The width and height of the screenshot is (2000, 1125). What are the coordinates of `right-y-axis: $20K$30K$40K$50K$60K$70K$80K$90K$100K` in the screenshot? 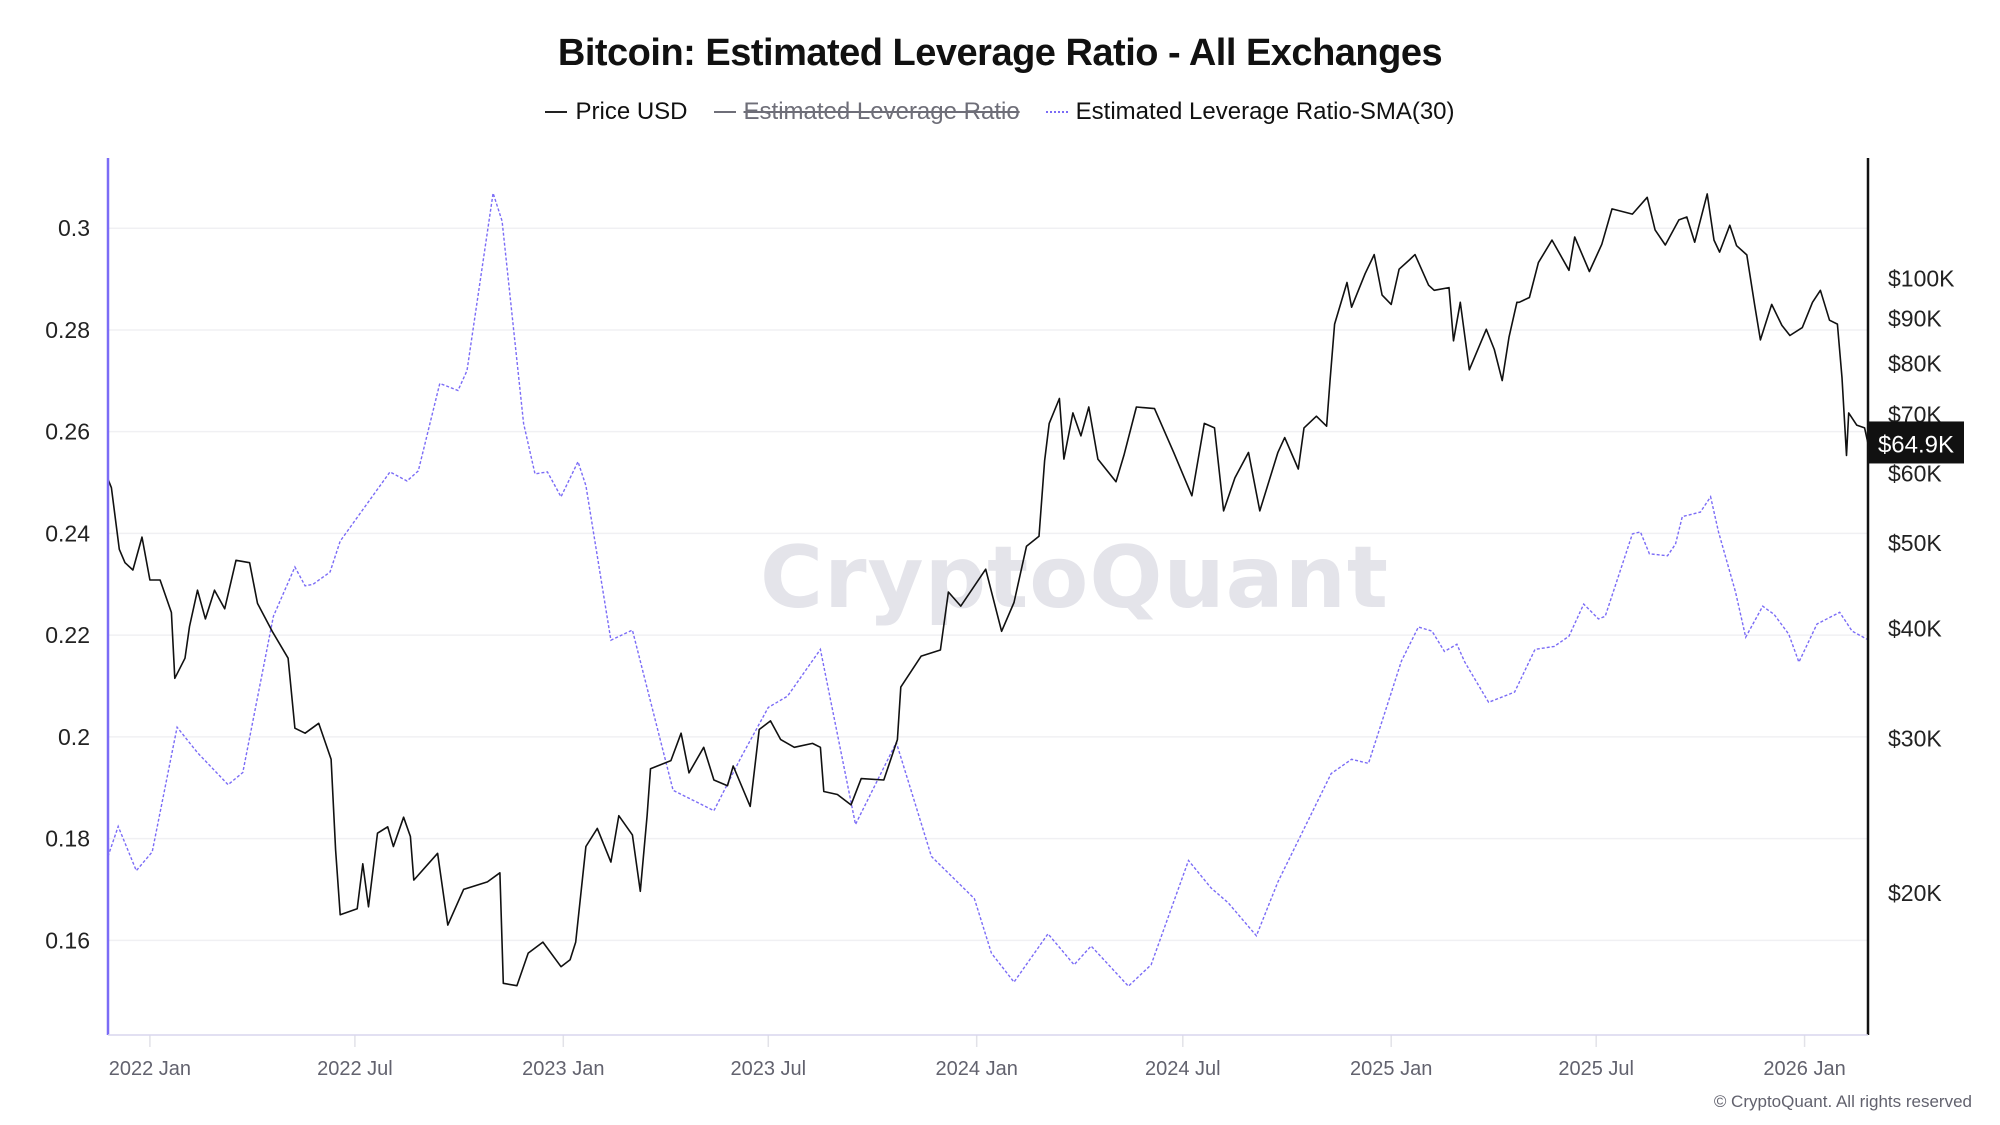 It's located at (1921, 585).